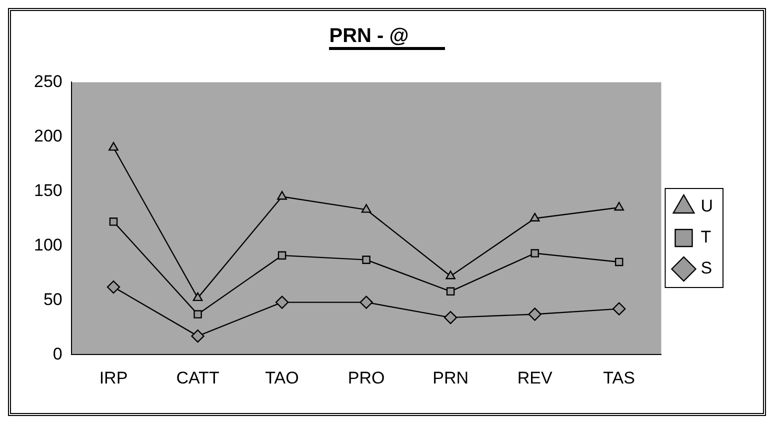 The height and width of the screenshot is (424, 774). I want to click on x-tick-label: IRP, so click(113, 378).